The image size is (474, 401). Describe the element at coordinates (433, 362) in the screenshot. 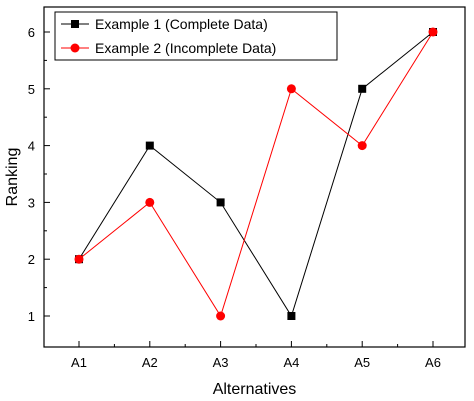

I see `x-tick-label: A6` at that location.